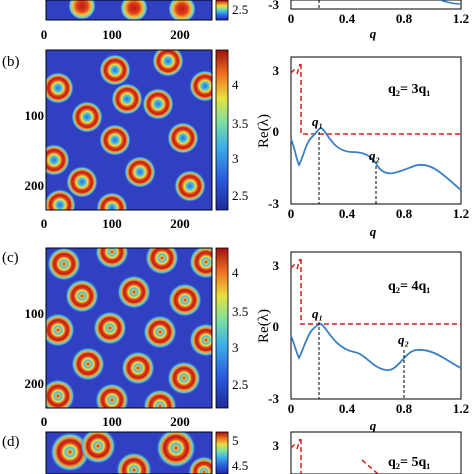  Describe the element at coordinates (180, 223) in the screenshot. I see `map-xtick-b-2: 200` at that location.